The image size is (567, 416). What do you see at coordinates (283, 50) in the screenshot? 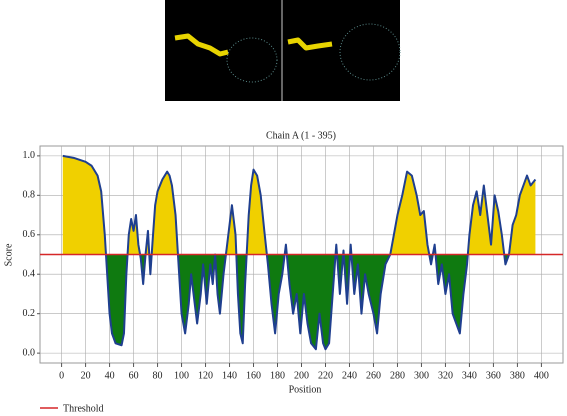
I see `structure-image` at bounding box center [283, 50].